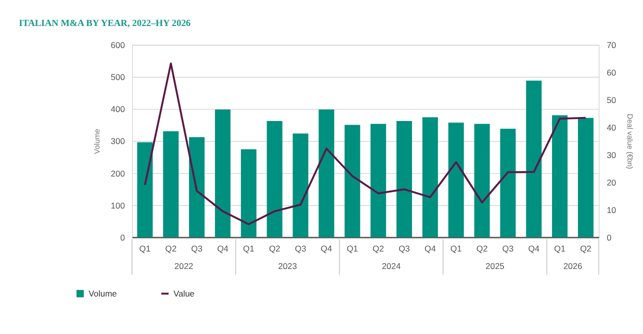  Describe the element at coordinates (611, 45) in the screenshot. I see `y2-tick-label: 70` at that location.